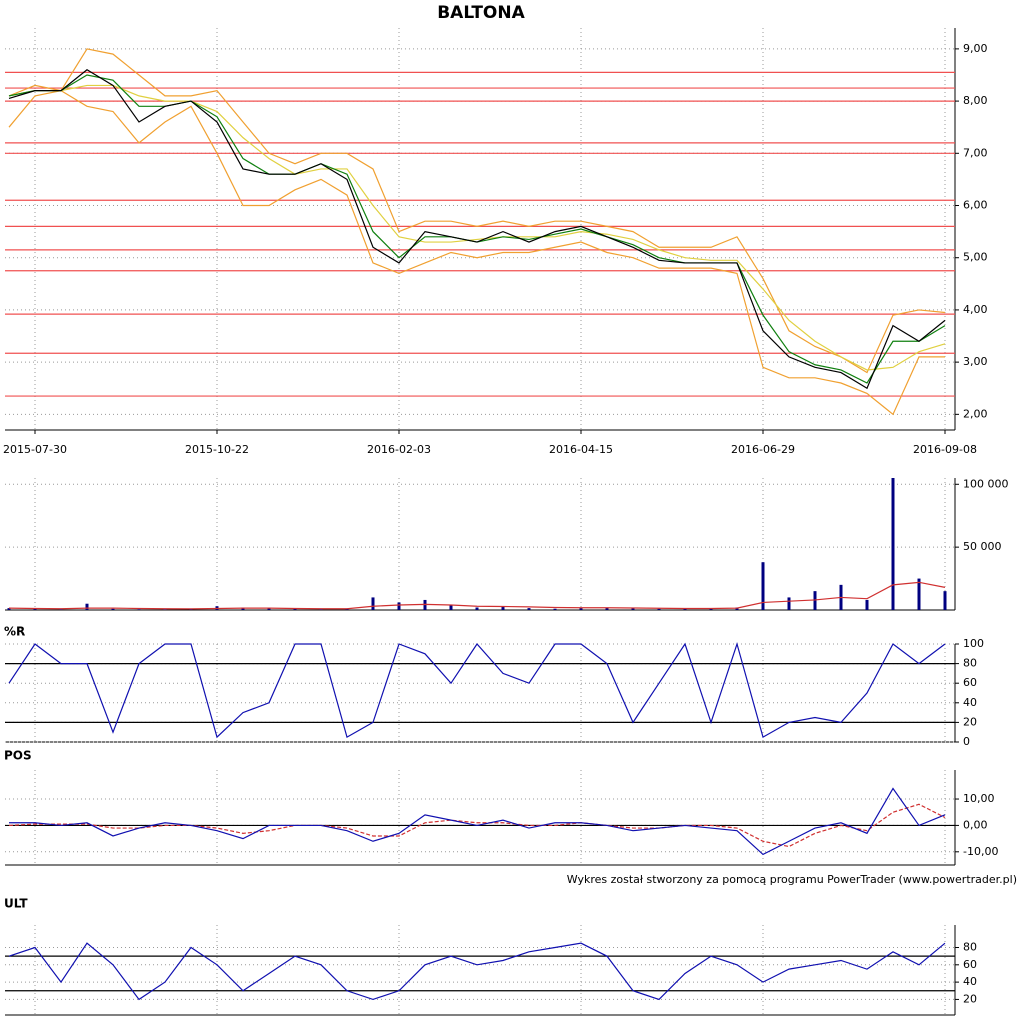 The width and height of the screenshot is (1024, 1018). I want to click on y-tick-label: 2,00, so click(975, 413).